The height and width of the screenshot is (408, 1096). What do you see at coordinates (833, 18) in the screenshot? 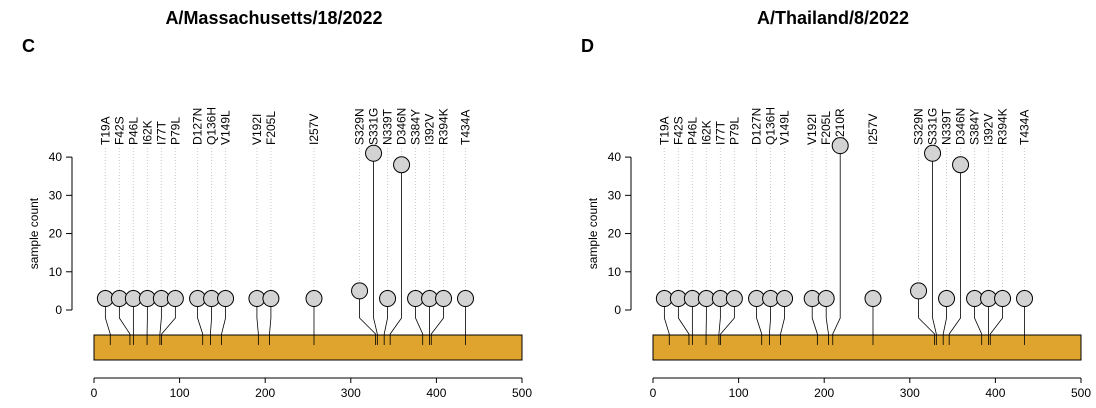
I see `chart-title: A/Thailand/8/2022` at bounding box center [833, 18].